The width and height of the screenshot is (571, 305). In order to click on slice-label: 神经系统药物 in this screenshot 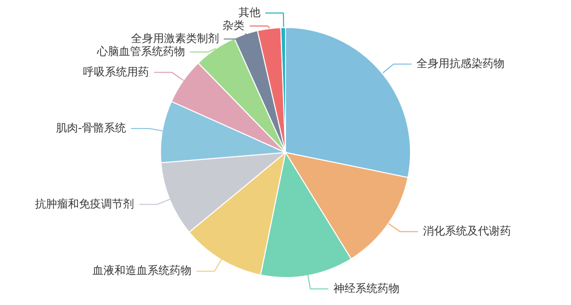, I will do `click(366, 288)`.